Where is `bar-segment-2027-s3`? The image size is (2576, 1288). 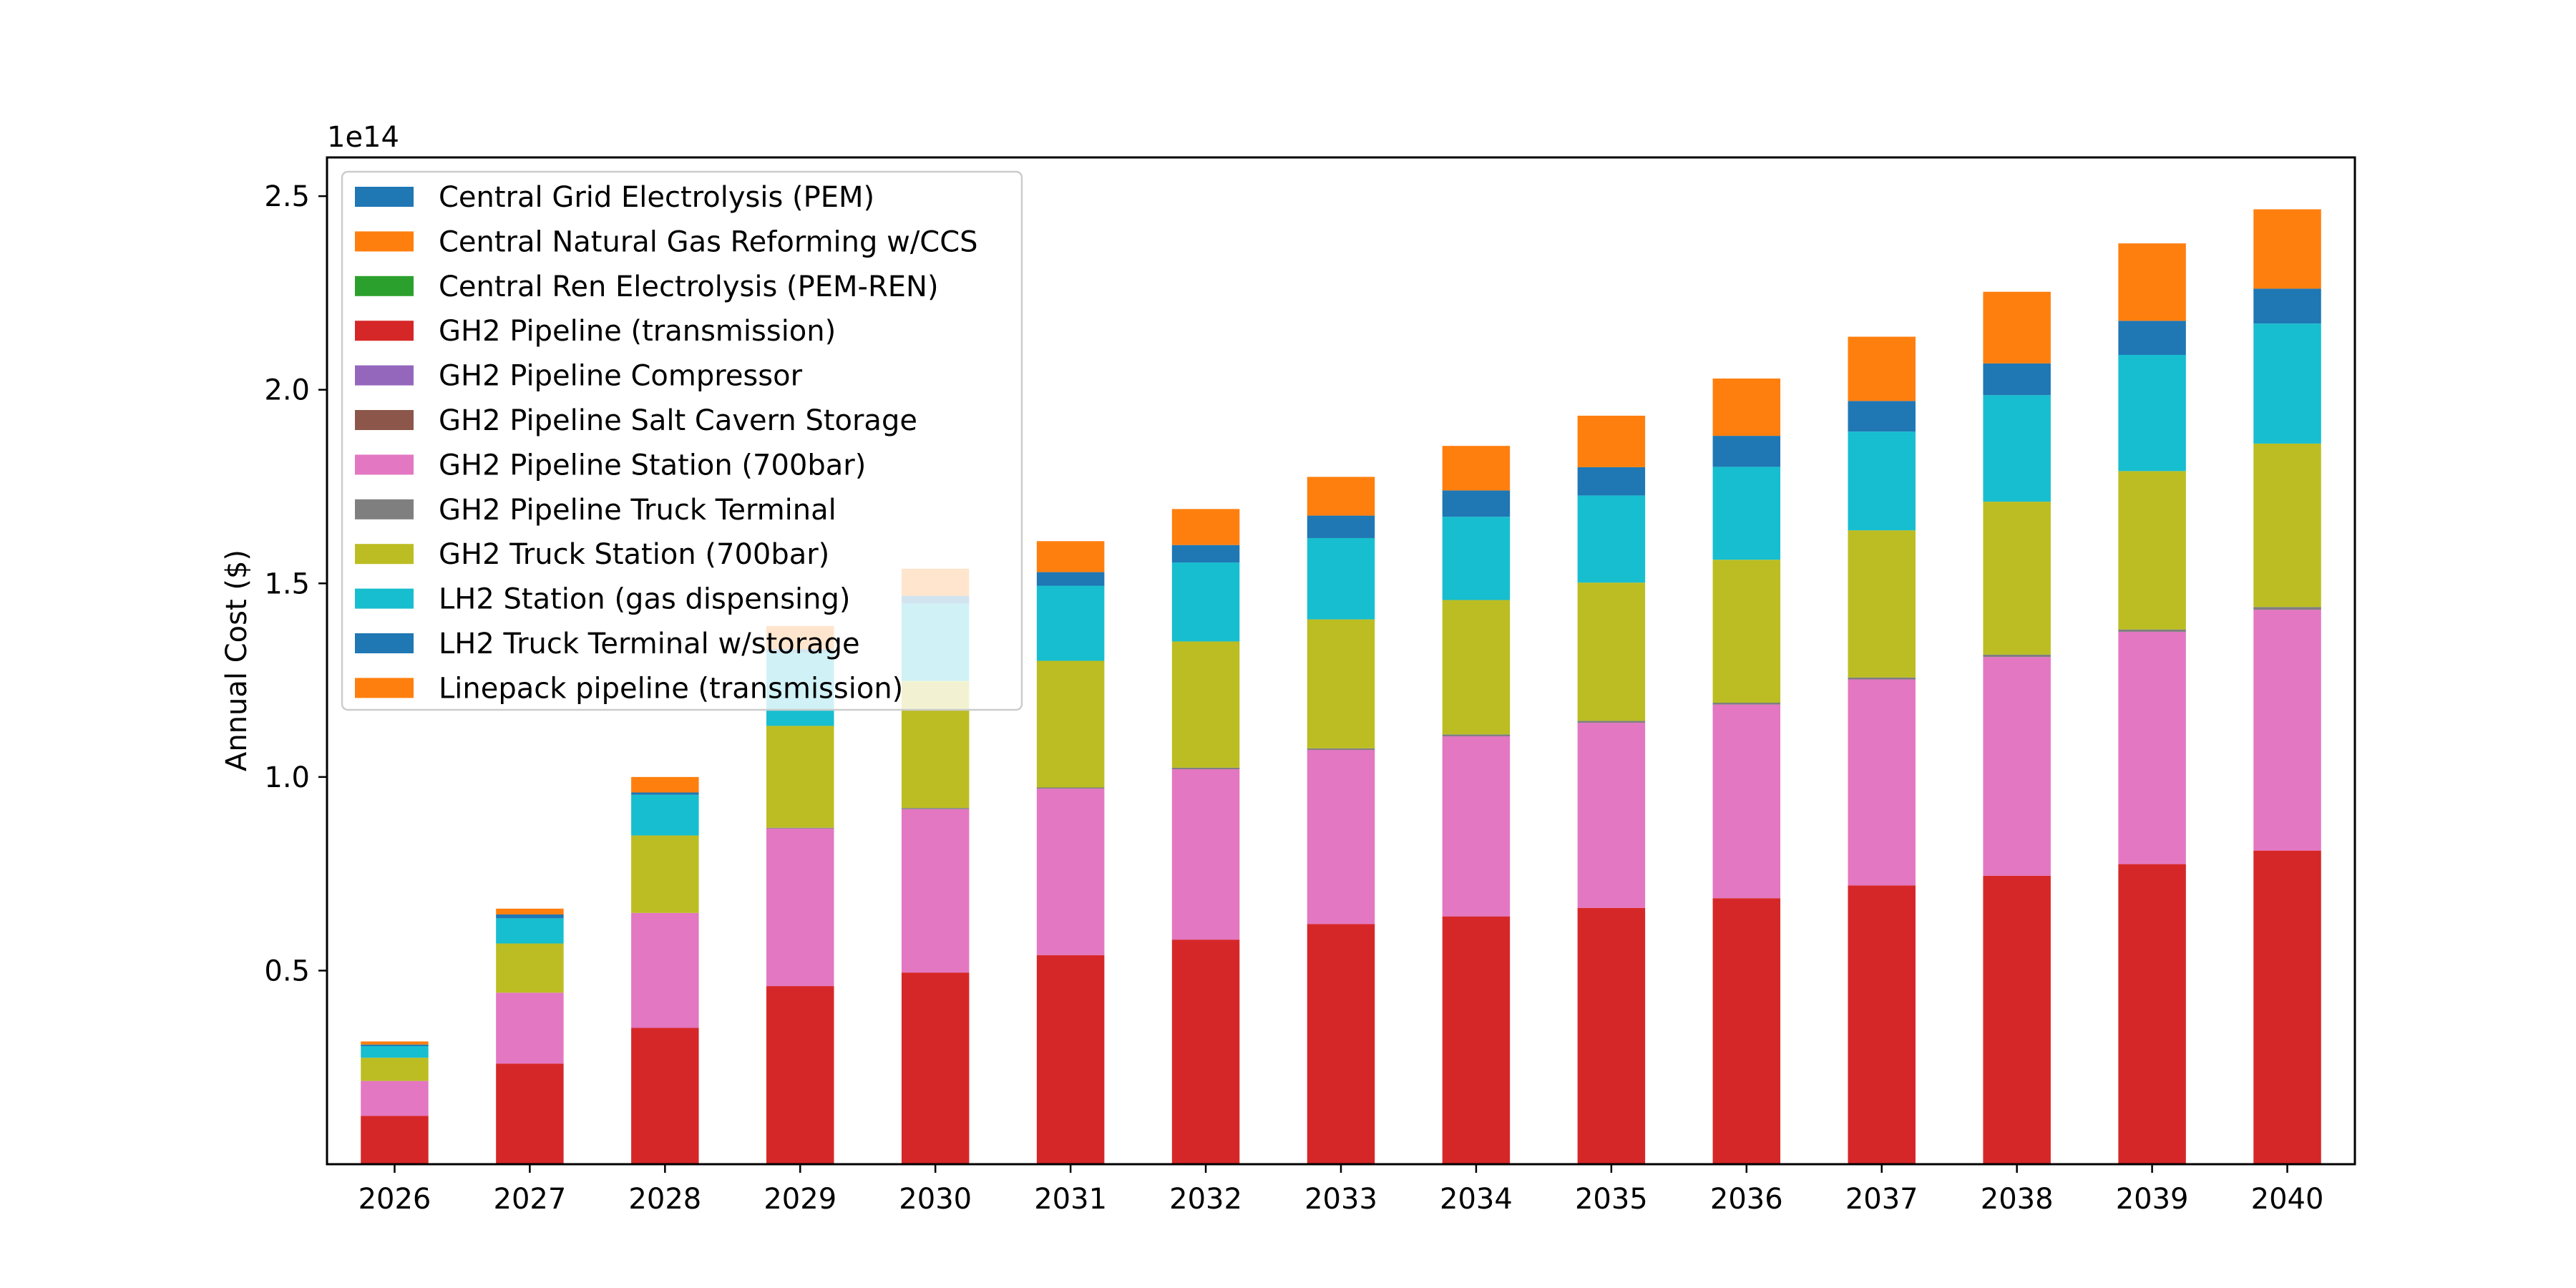 bar-segment-2027-s3 is located at coordinates (530, 1113).